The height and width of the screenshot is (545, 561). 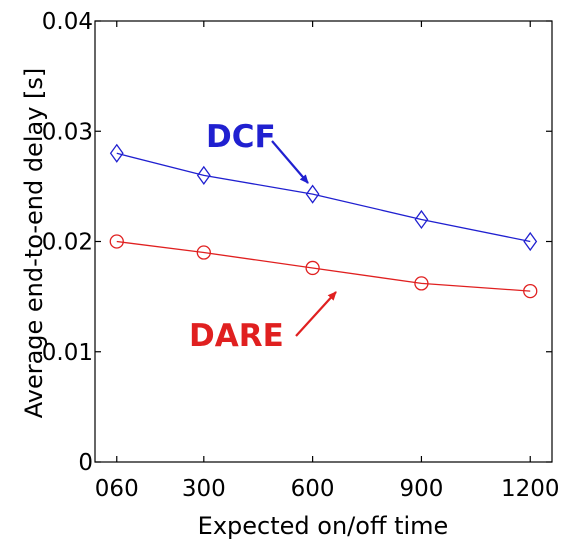 What do you see at coordinates (316, 314) in the screenshot?
I see `annotation-dare-arrow` at bounding box center [316, 314].